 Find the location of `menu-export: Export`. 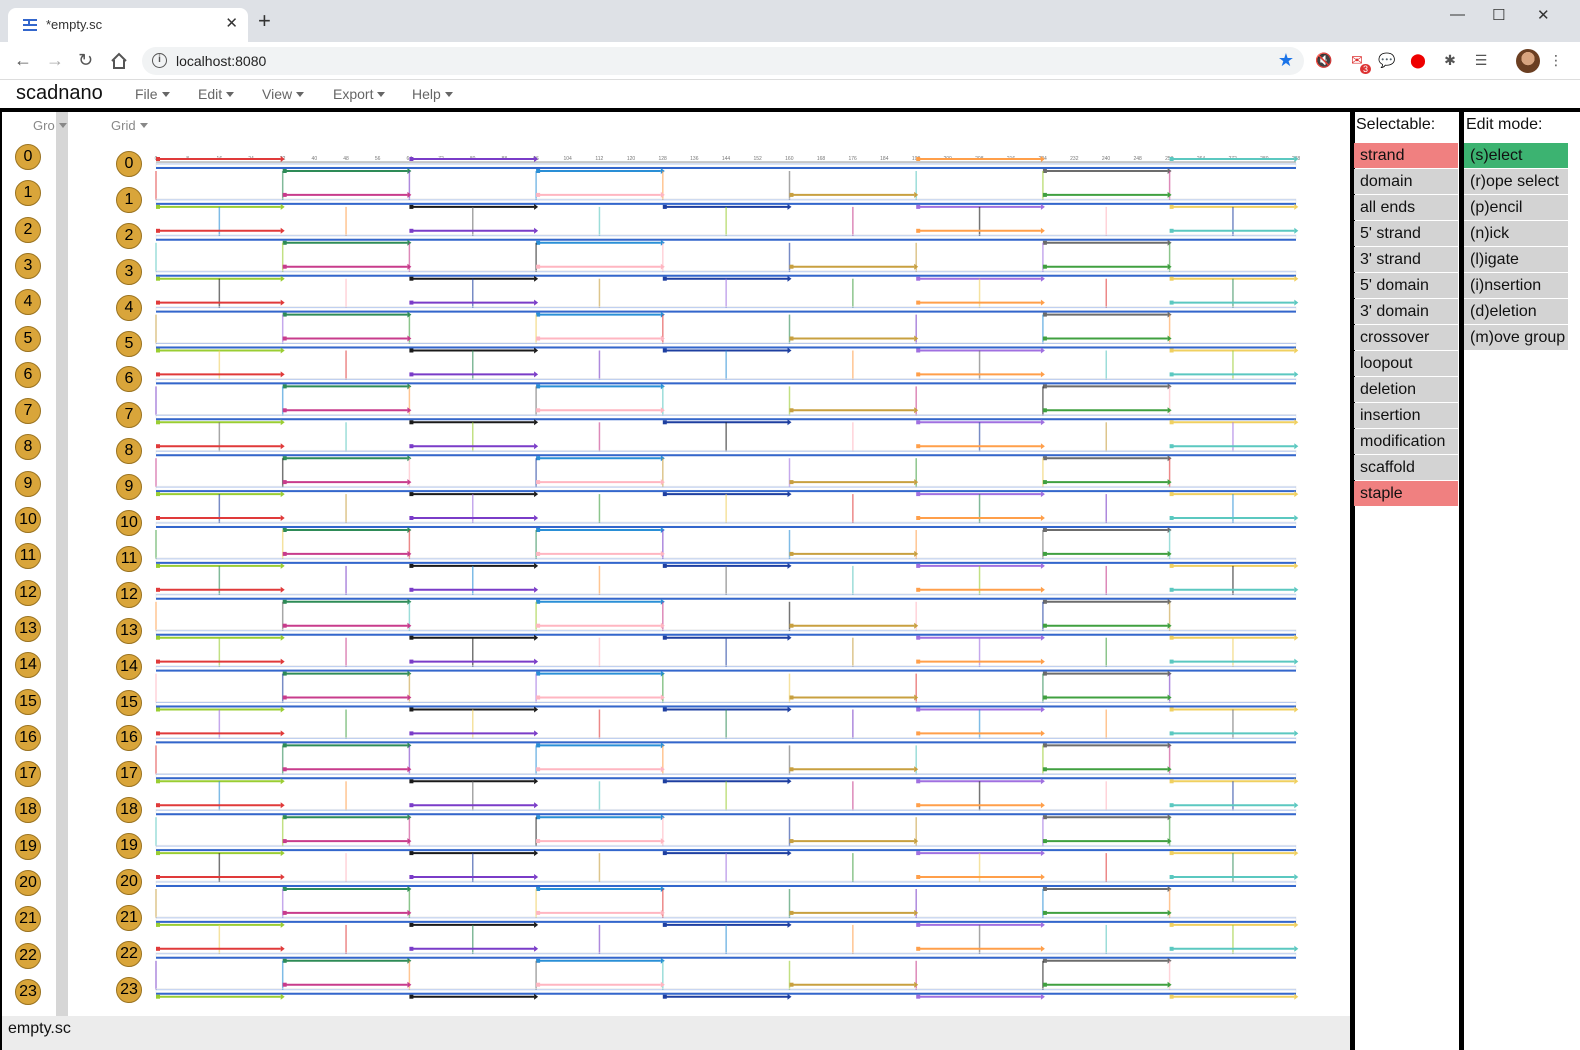

menu-export: Export is located at coordinates (359, 94).